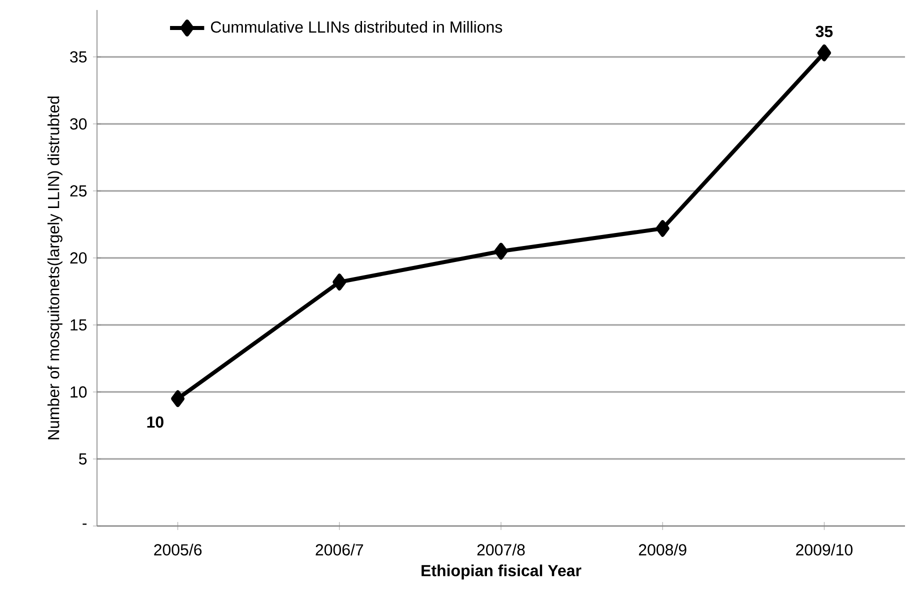 Image resolution: width=919 pixels, height=599 pixels. Describe the element at coordinates (54, 268) in the screenshot. I see `y-axis-title: Number of mosquitonets(largely LLIN) distrubted` at that location.